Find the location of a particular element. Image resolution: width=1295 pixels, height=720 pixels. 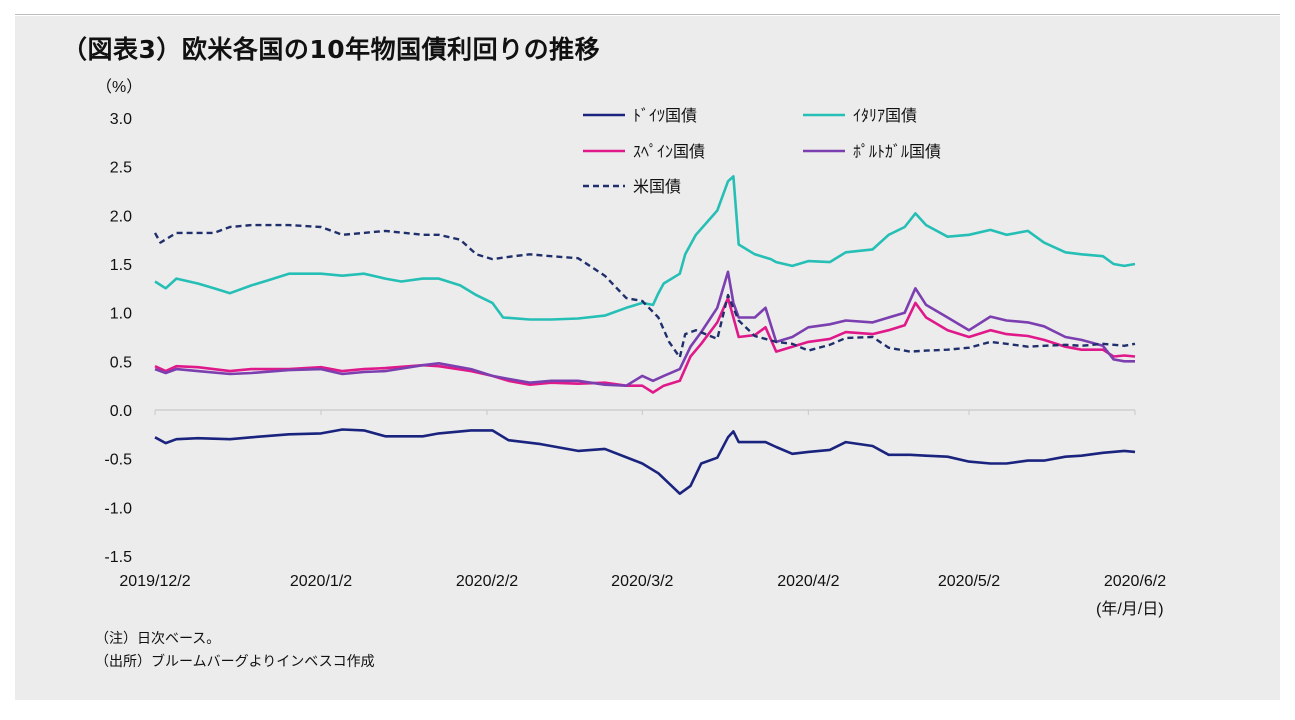

series-line-portugal is located at coordinates (644, 328).